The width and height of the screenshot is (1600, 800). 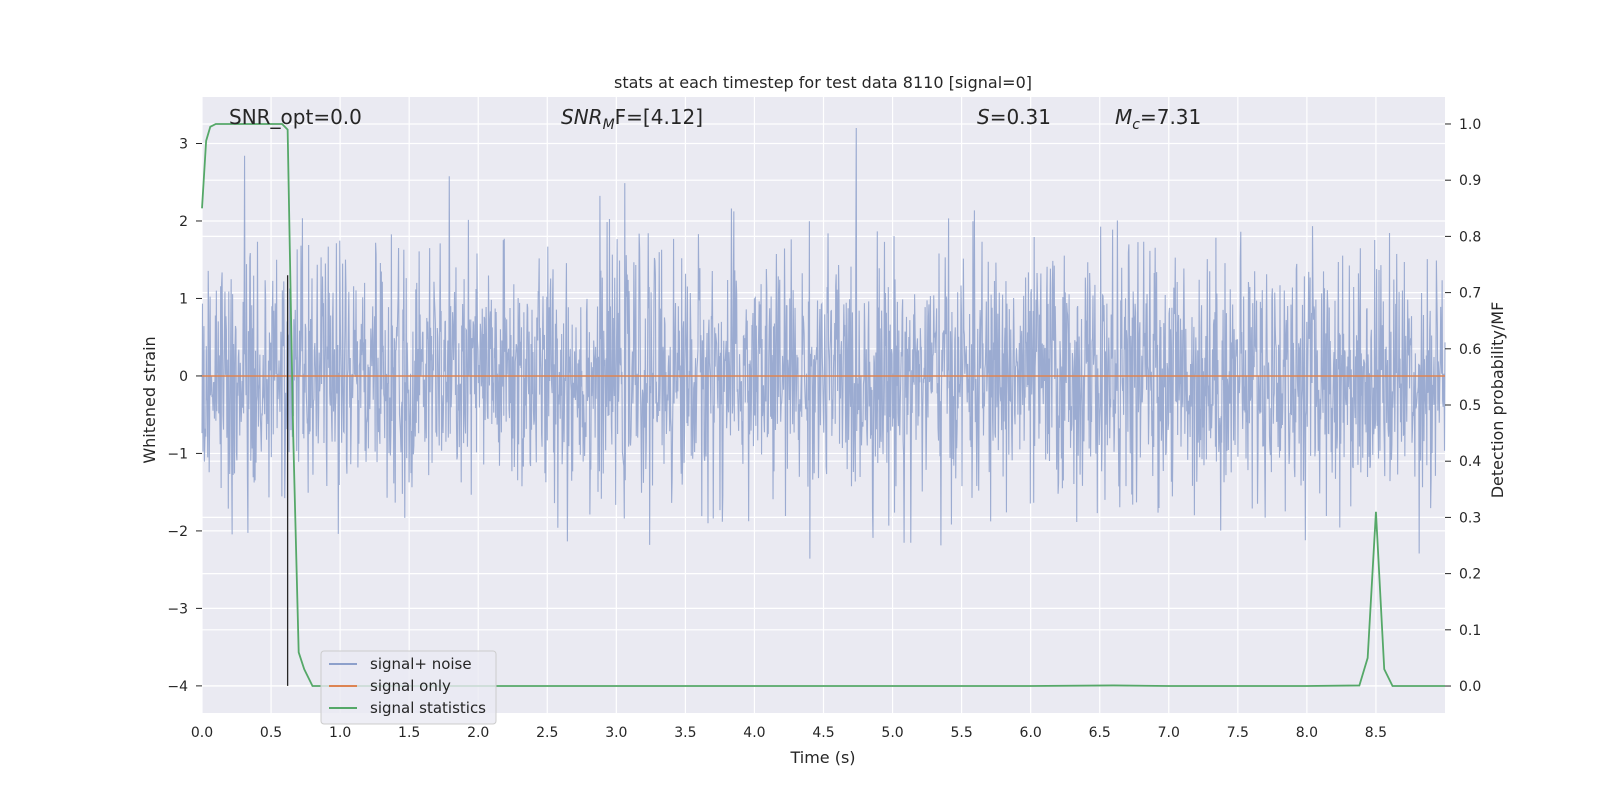 I want to click on x-tick-label: 2.5, so click(x=547, y=733).